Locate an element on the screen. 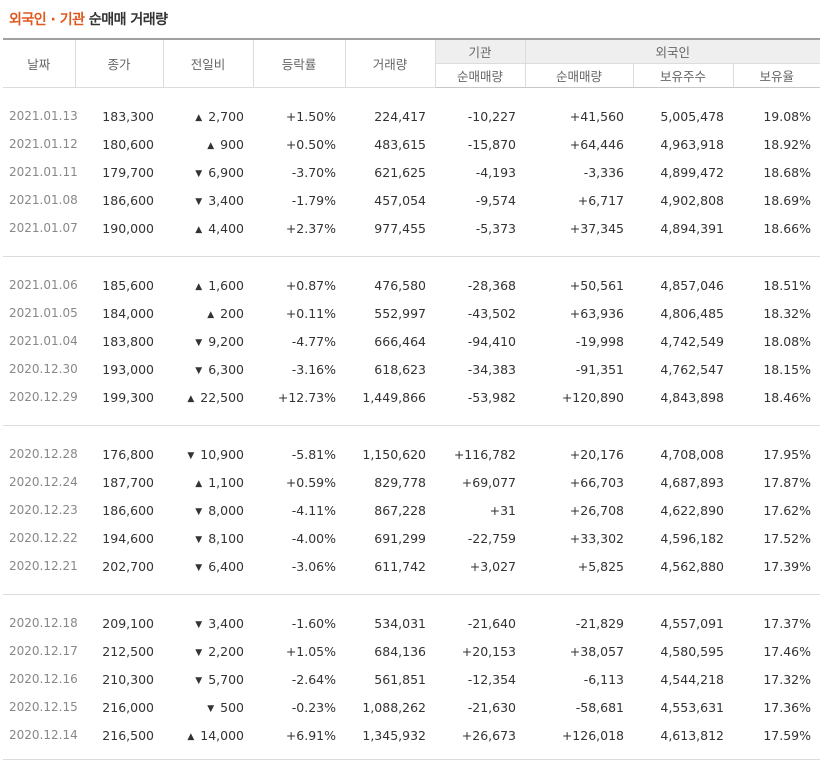 This screenshot has height=760, width=826. cell-inst-net: +116,782 is located at coordinates (484, 454).